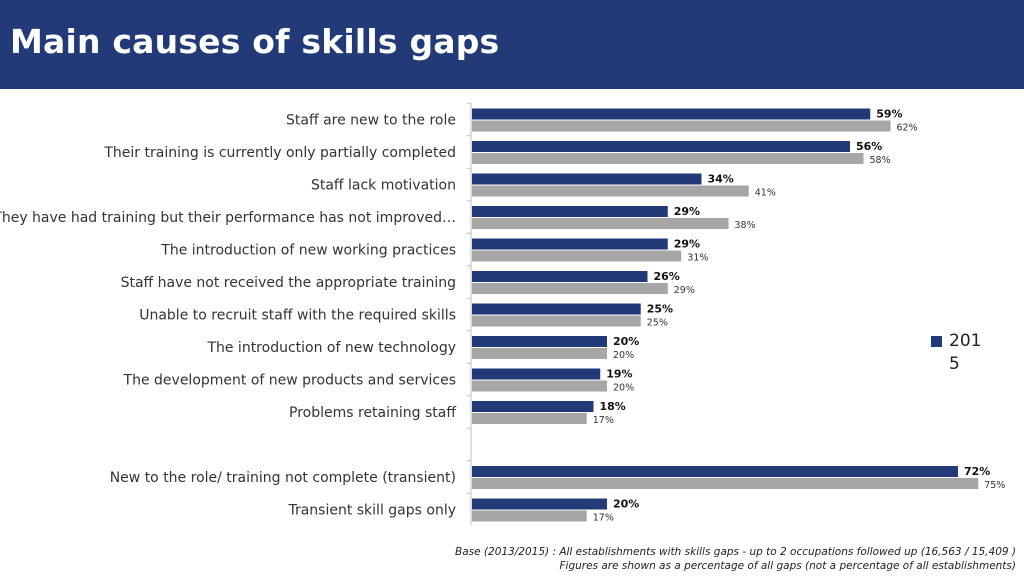 The width and height of the screenshot is (1024, 576). Describe the element at coordinates (697, 258) in the screenshot. I see `data-label-secondary: 31%` at that location.